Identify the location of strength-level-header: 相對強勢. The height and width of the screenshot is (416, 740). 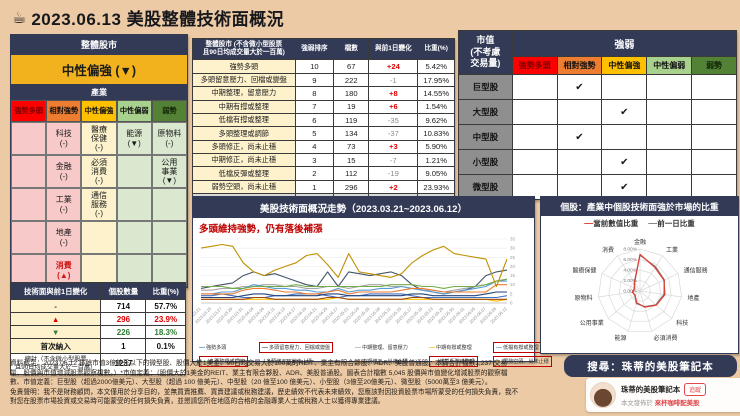
(64, 111).